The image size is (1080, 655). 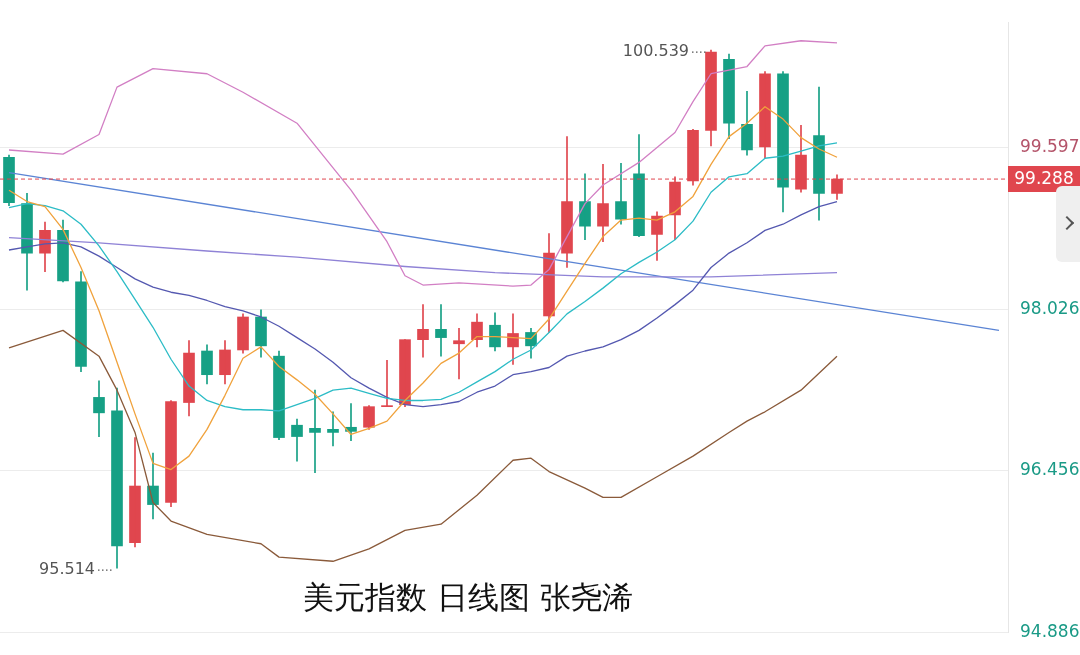 What do you see at coordinates (1050, 307) in the screenshot?
I see `y-tick-label: 98.026` at bounding box center [1050, 307].